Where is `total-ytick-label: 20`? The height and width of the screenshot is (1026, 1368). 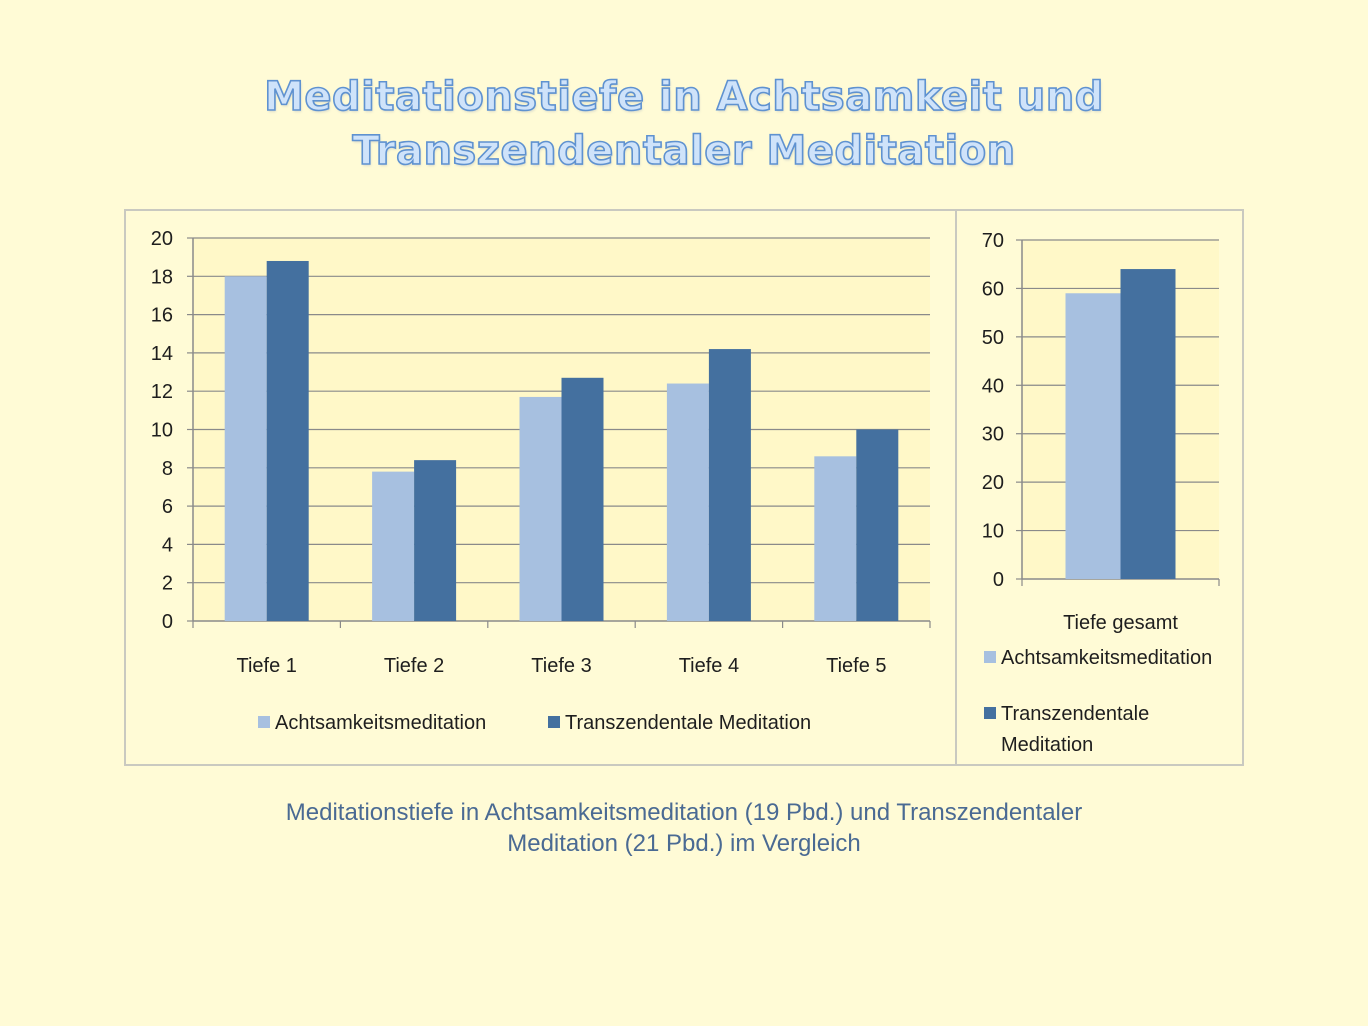
total-ytick-label: 20 is located at coordinates (993, 483).